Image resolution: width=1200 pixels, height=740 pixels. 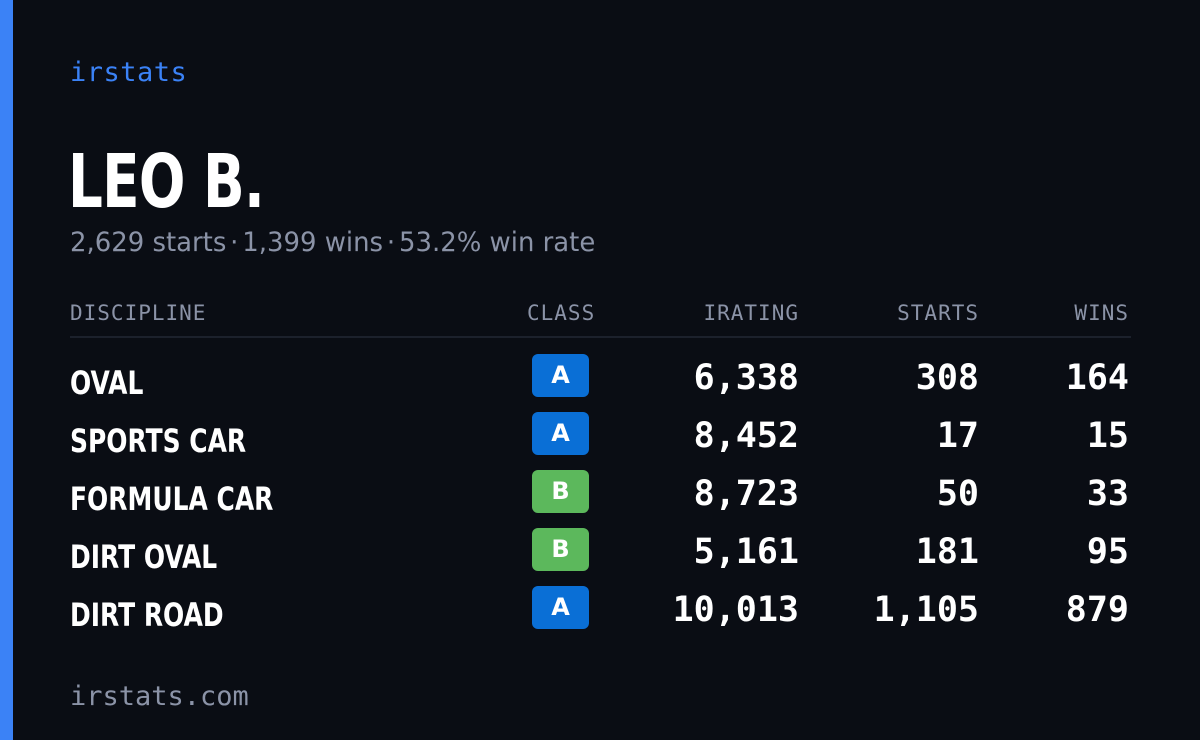 I want to click on starts-value: 308, so click(x=947, y=378).